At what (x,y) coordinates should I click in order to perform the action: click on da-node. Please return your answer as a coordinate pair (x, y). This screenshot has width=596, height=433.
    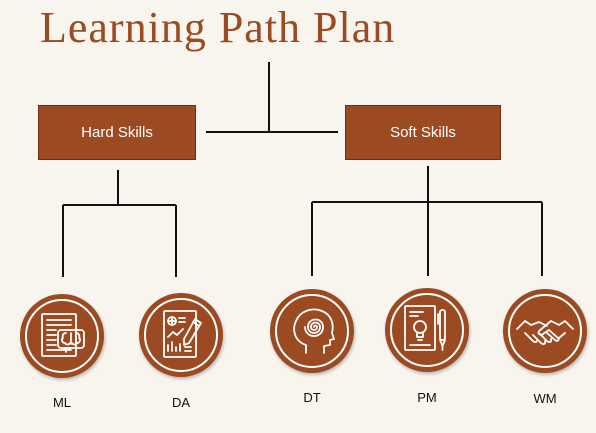
    Looking at the image, I should click on (181, 335).